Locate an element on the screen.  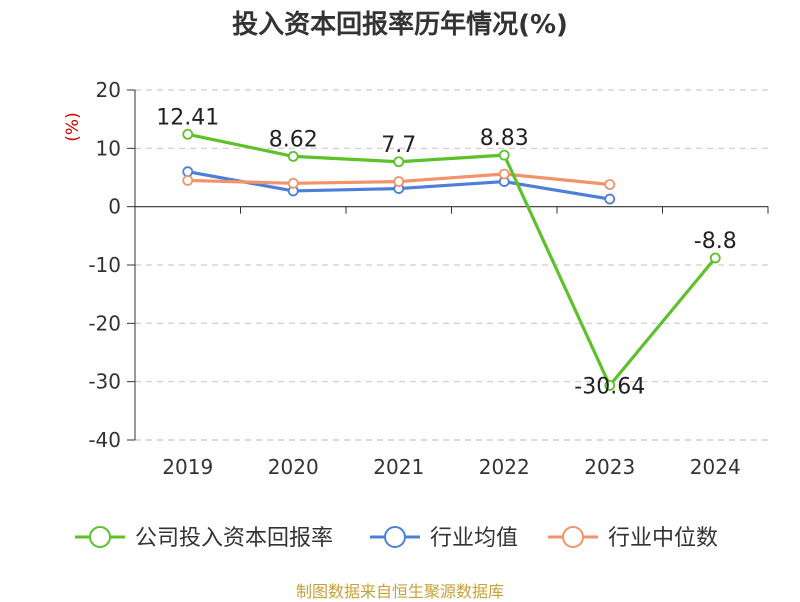
y-tick-label: 0 is located at coordinates (114, 207).